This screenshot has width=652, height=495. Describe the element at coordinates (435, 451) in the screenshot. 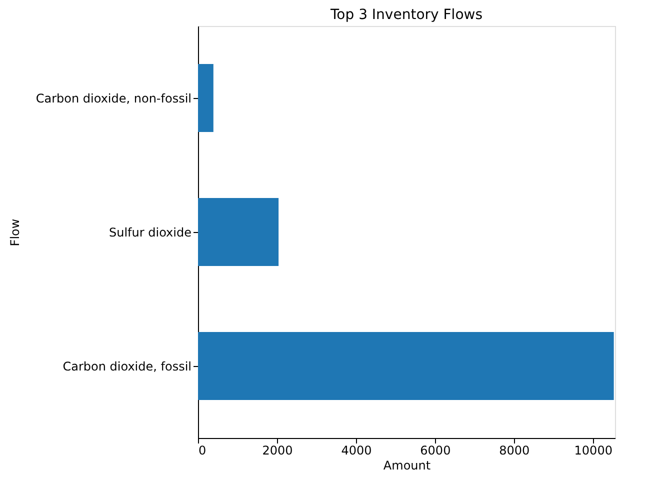

I see `x-tick-label: 6000` at that location.